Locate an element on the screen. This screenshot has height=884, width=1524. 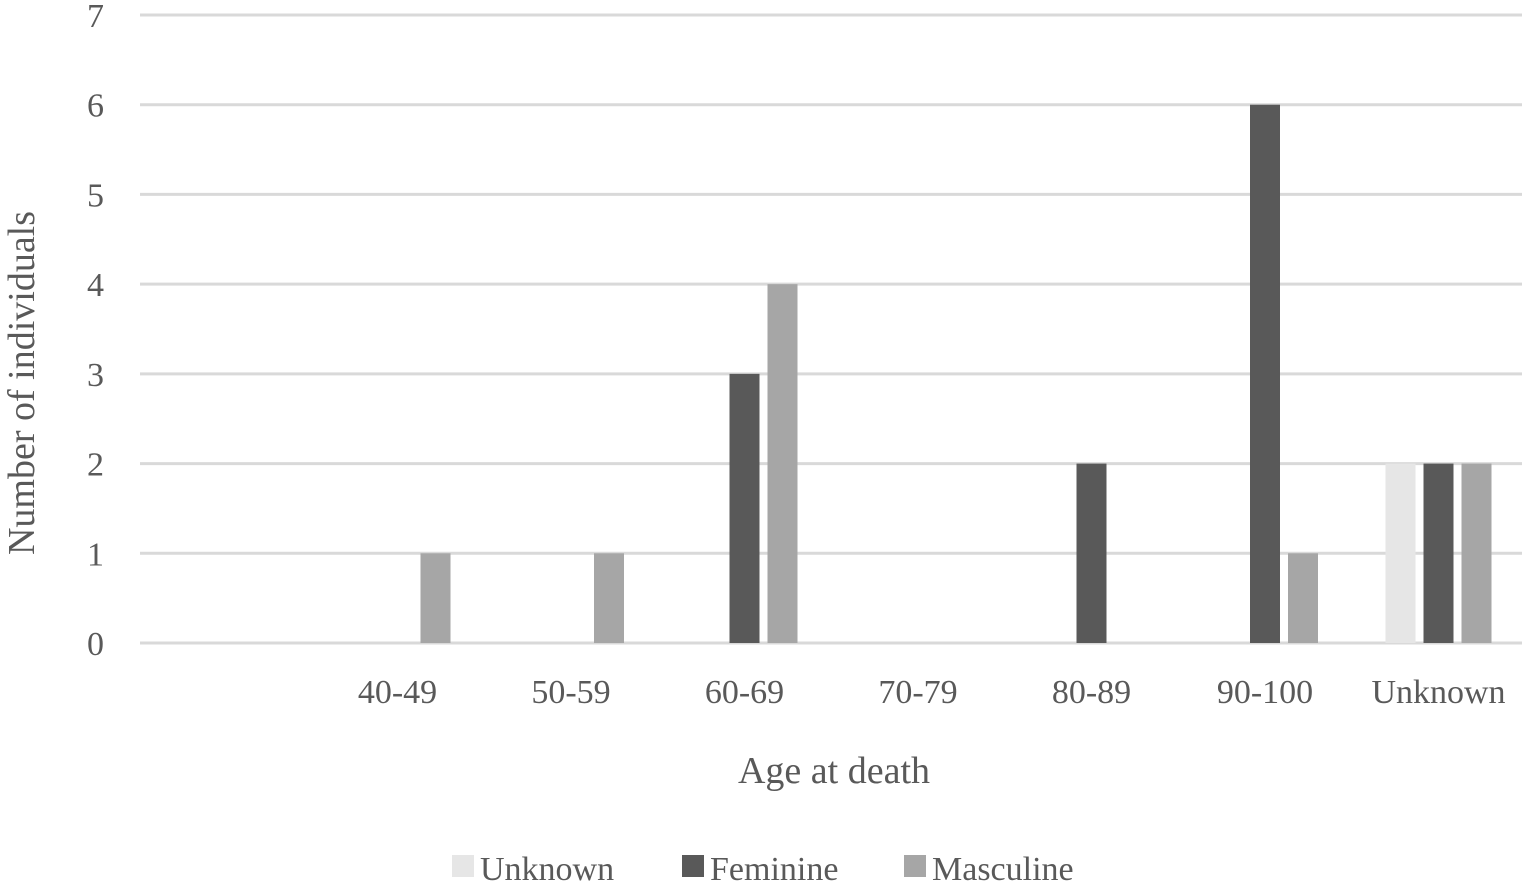
y-tick-label: 3 is located at coordinates (95, 375).